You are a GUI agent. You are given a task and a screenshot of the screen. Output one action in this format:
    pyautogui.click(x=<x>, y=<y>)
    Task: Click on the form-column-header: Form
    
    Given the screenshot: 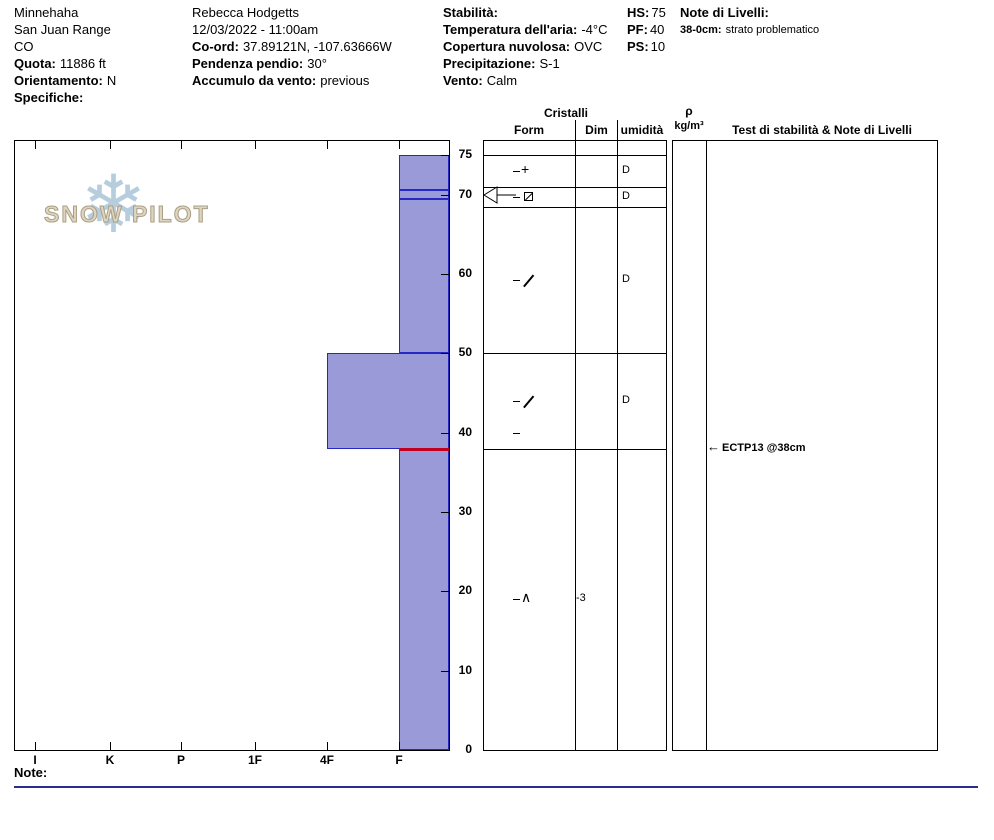 What is the action you would take?
    pyautogui.click(x=529, y=130)
    